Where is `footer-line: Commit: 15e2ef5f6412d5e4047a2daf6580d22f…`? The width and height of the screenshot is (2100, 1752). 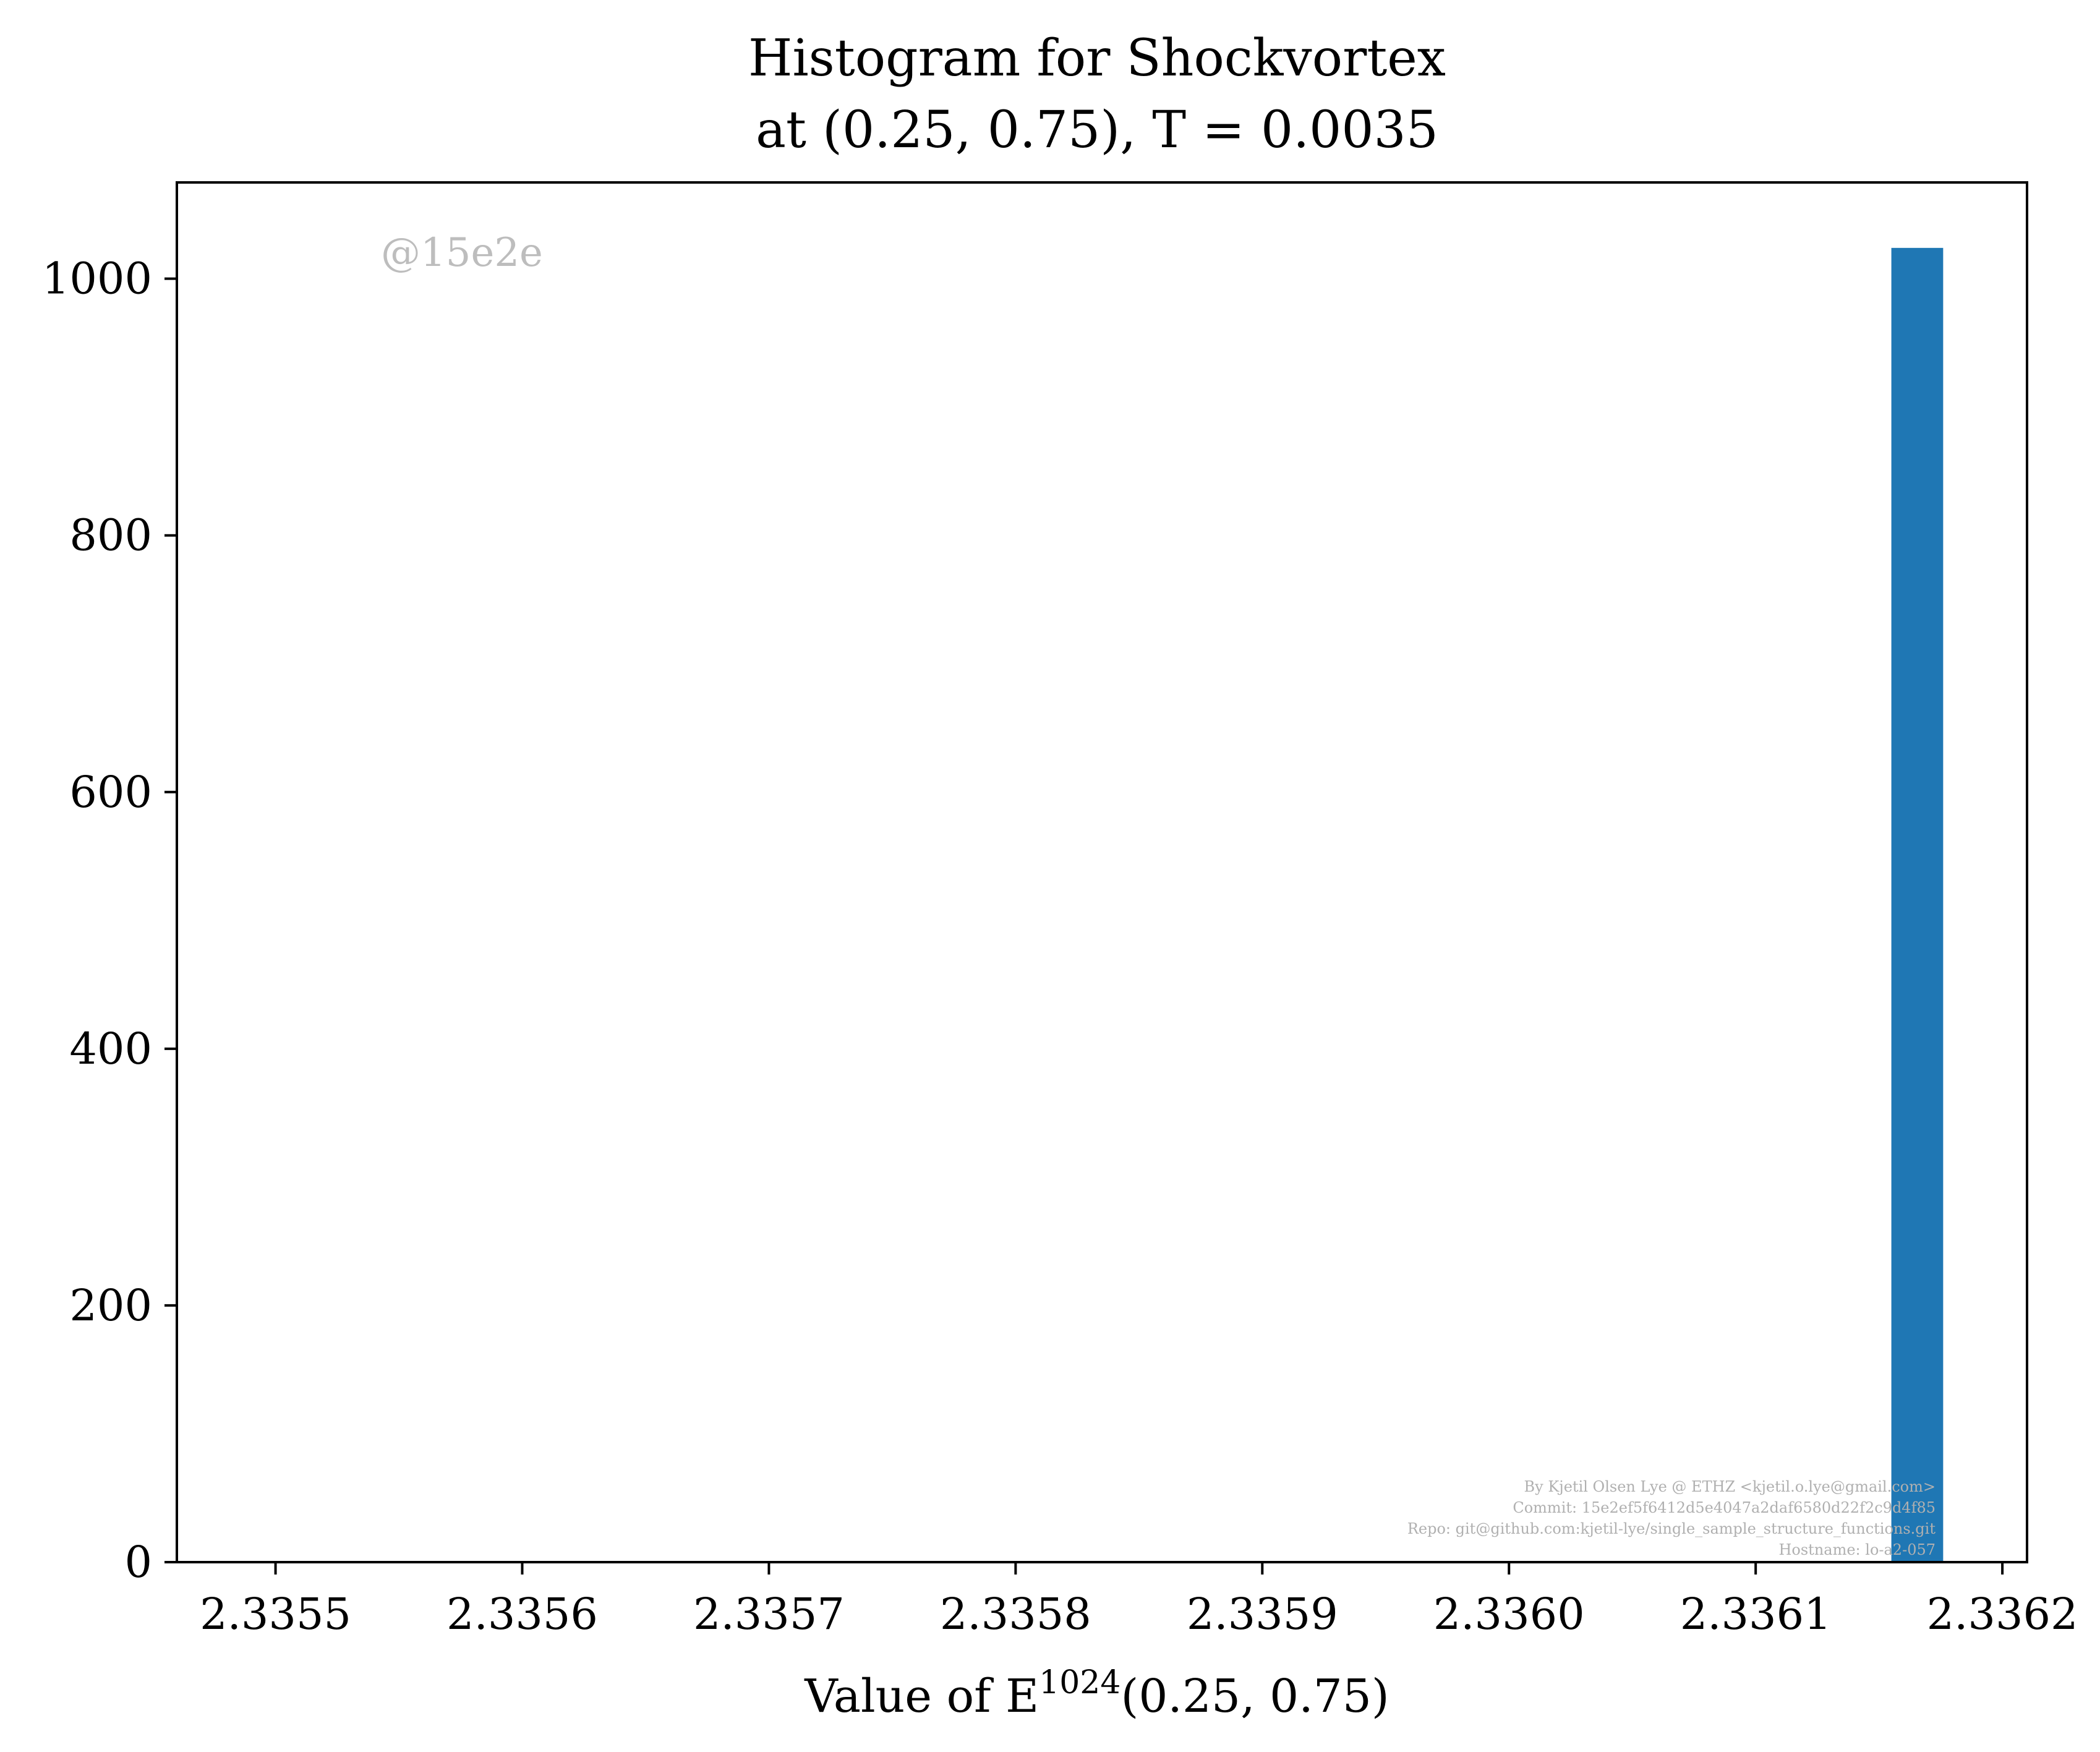
footer-line: Commit: 15e2ef5f6412d5e4047a2daf6580d22f… is located at coordinates (1724, 1507).